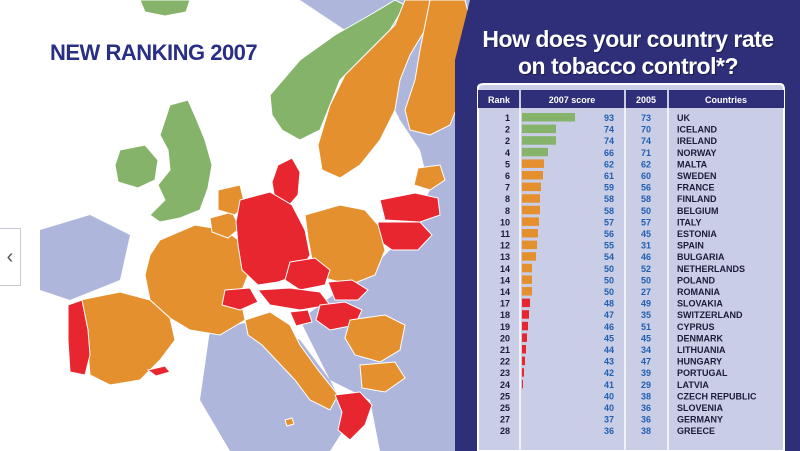  I want to click on country-name: NETHERLANDS, so click(711, 269).